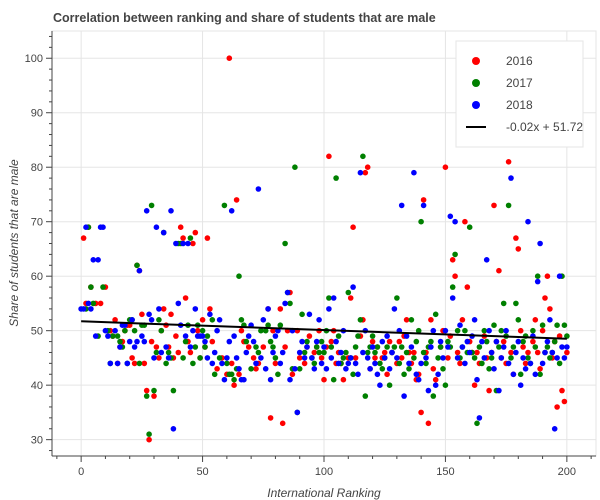 This screenshot has height=500, width=600. I want to click on y-tick-label: 90, so click(37, 114).